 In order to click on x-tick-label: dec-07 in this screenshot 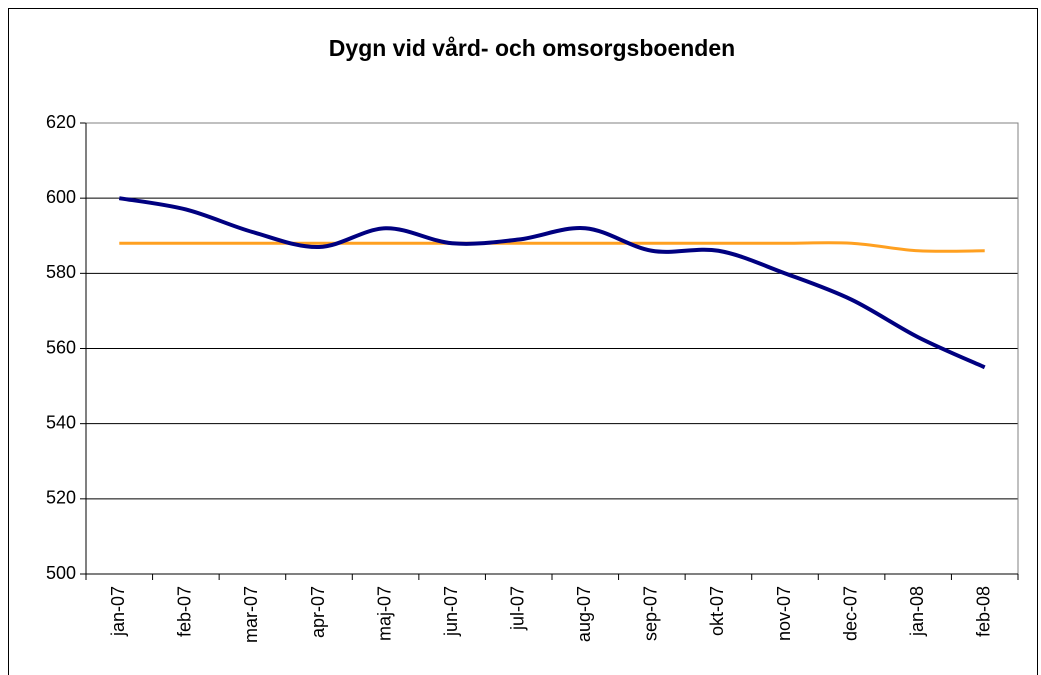, I will do `click(850, 613)`.